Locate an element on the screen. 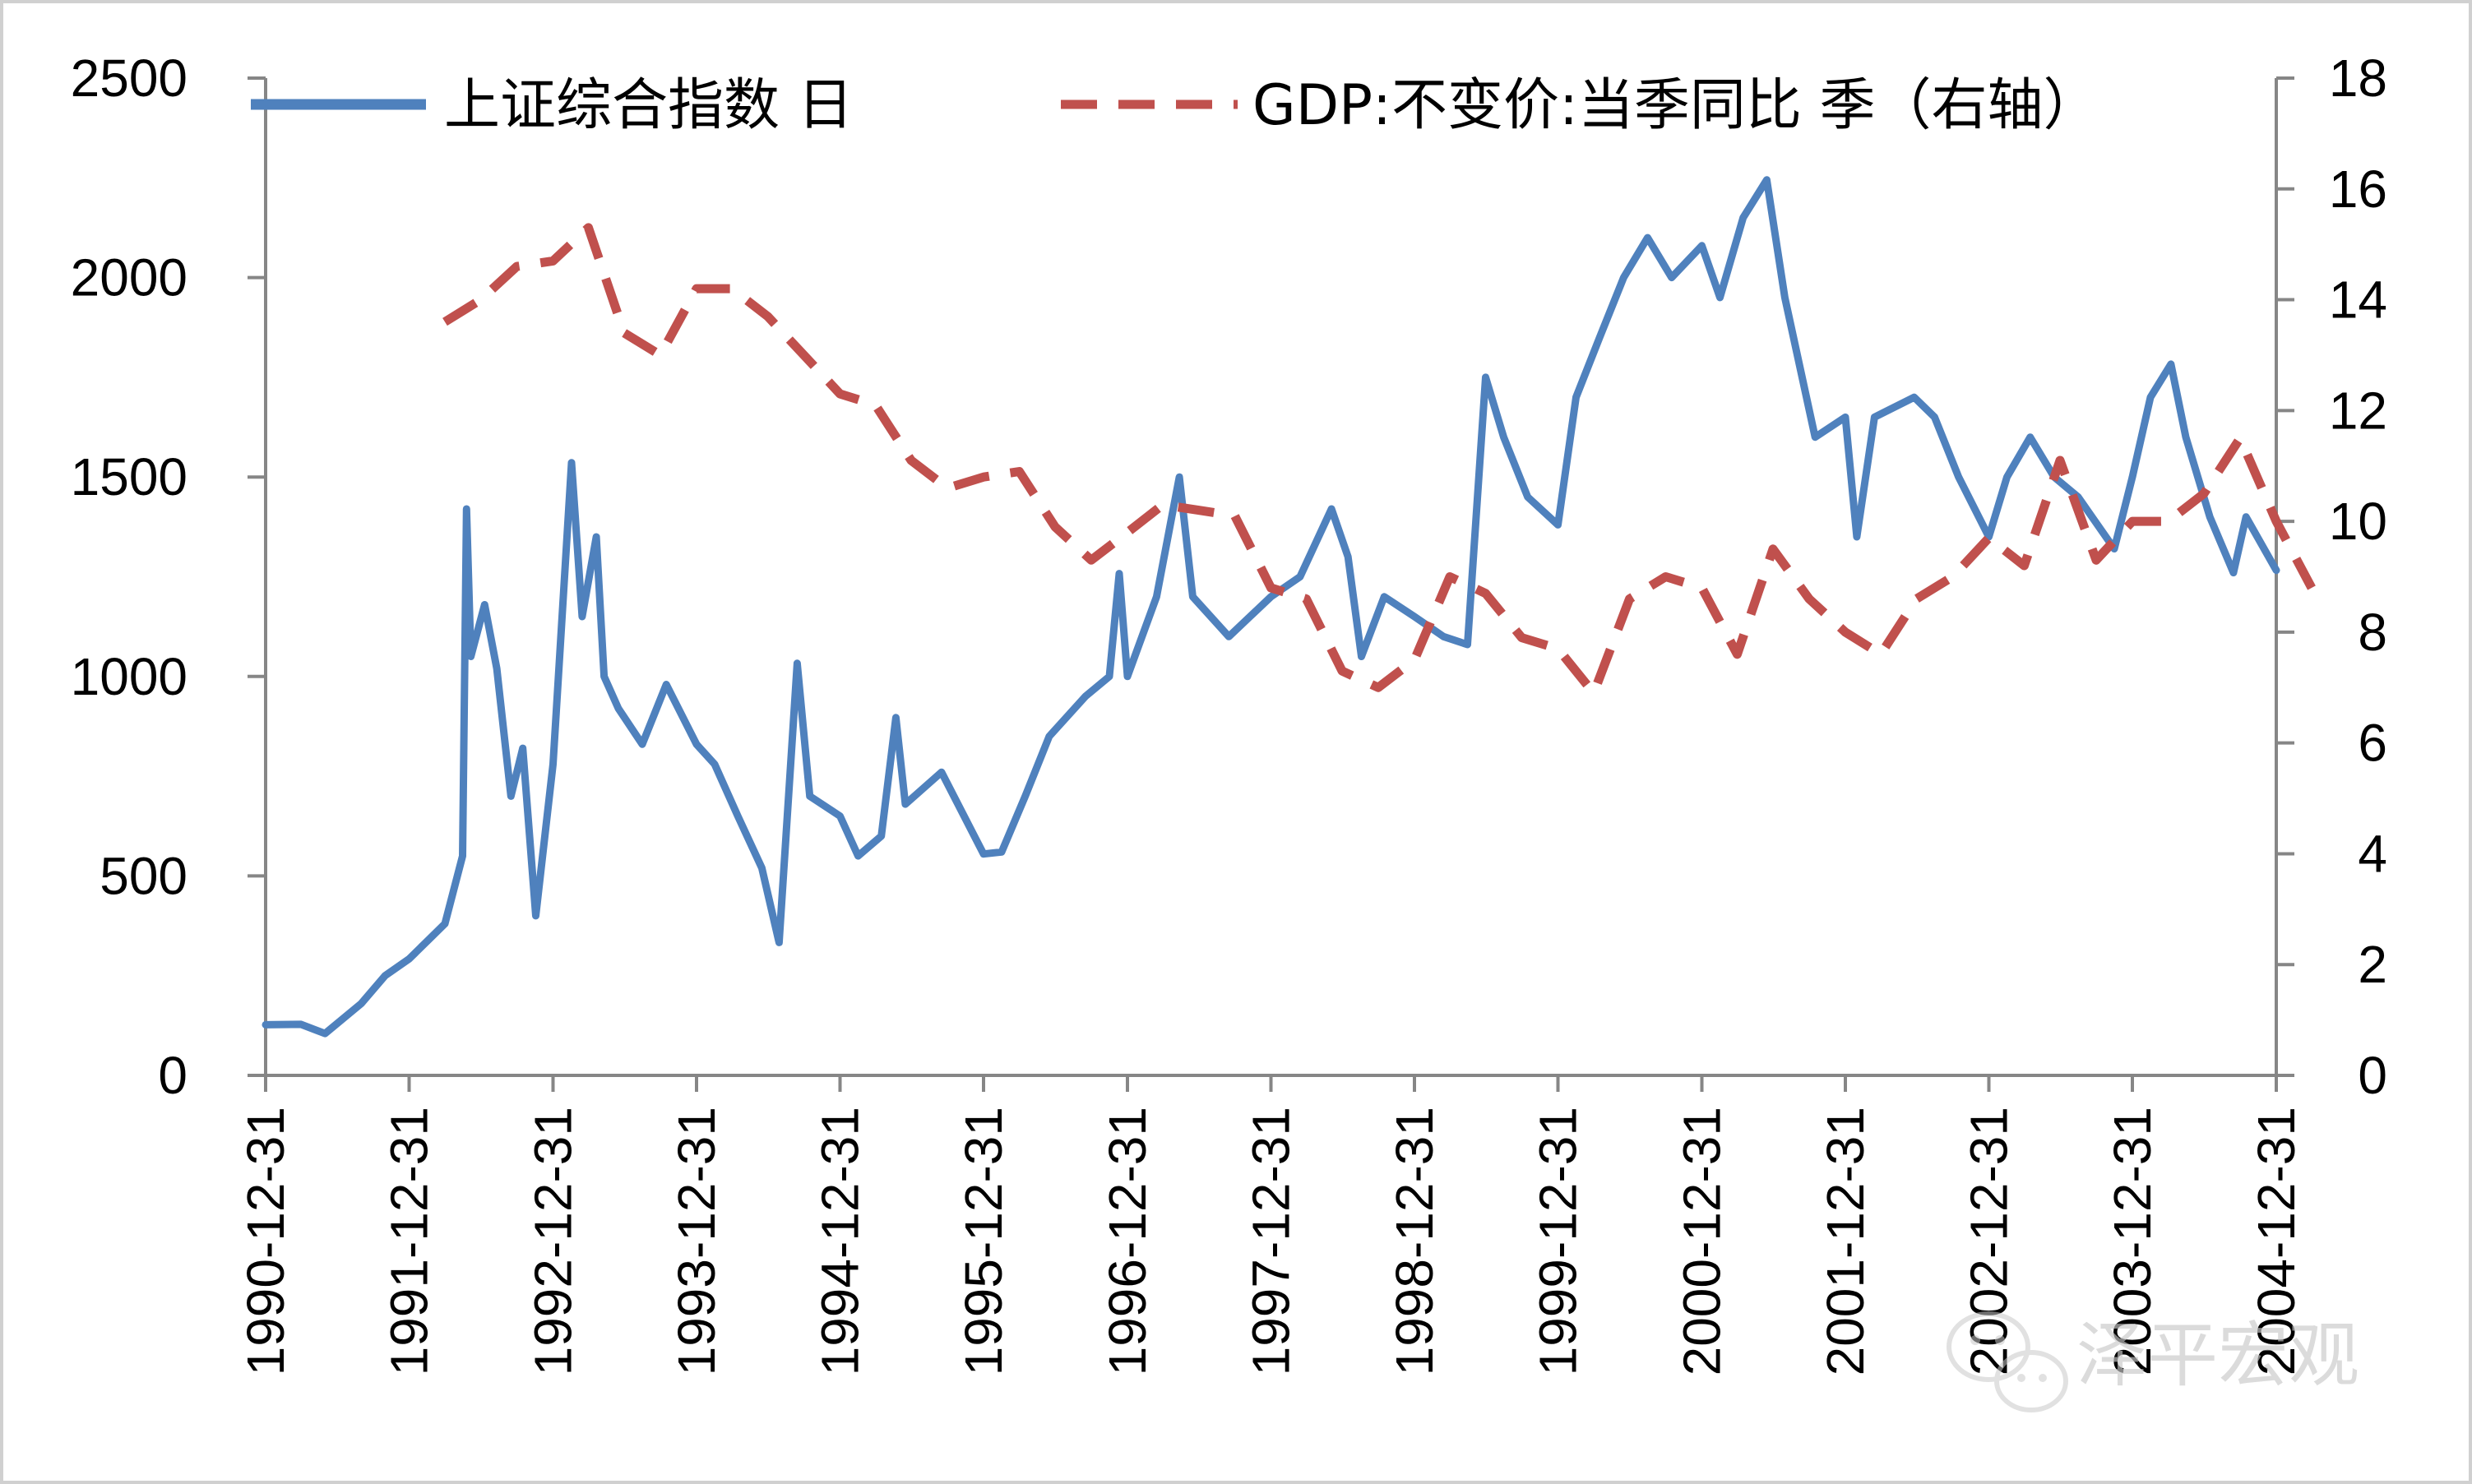 The width and height of the screenshot is (2472, 1484). right-tick-label: 10 is located at coordinates (2358, 521).